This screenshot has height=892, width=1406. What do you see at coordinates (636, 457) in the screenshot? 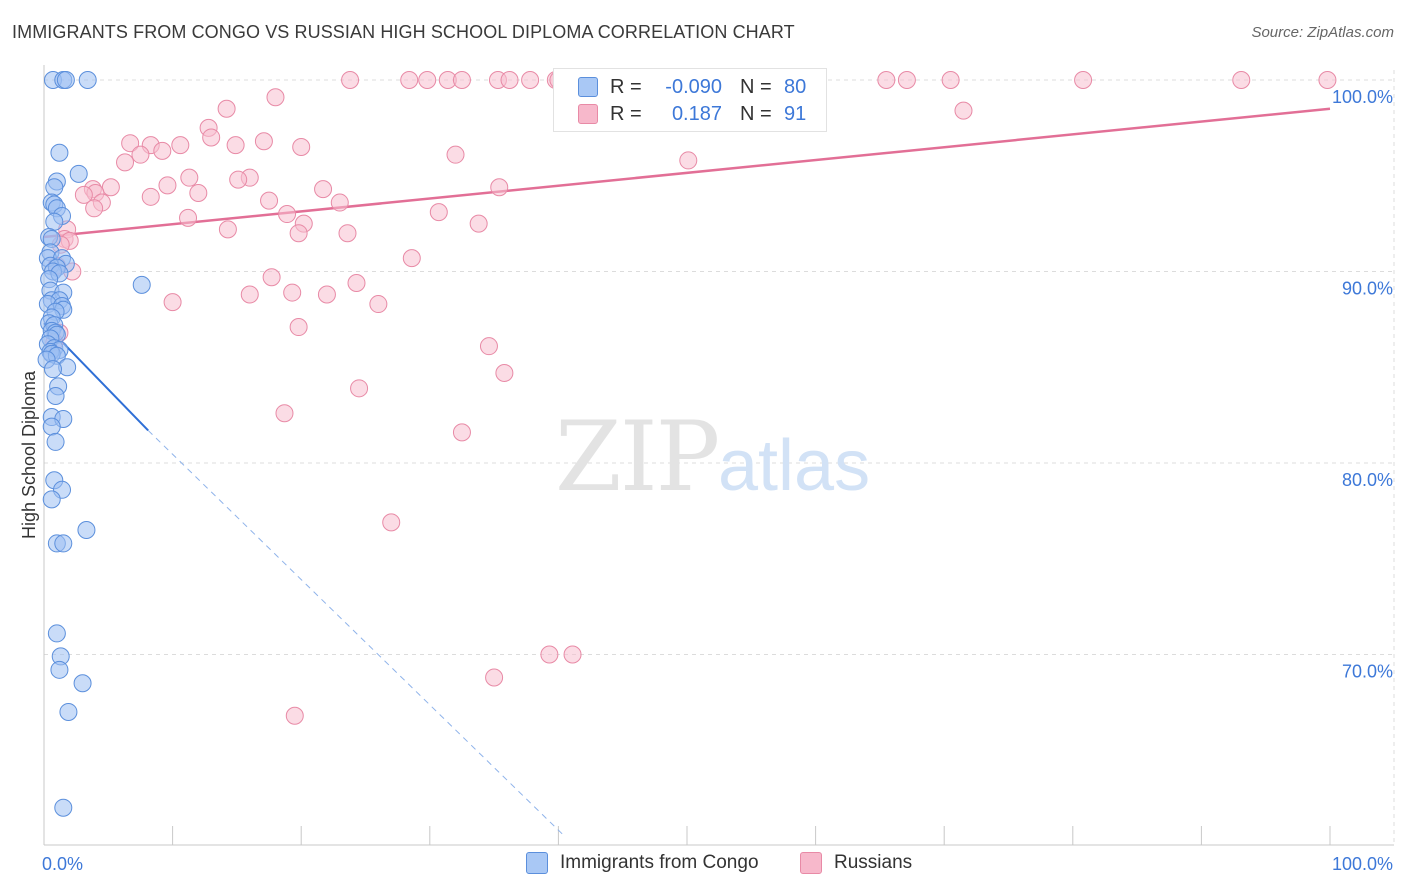
I see `watermark-zip: ZIP` at bounding box center [636, 457].